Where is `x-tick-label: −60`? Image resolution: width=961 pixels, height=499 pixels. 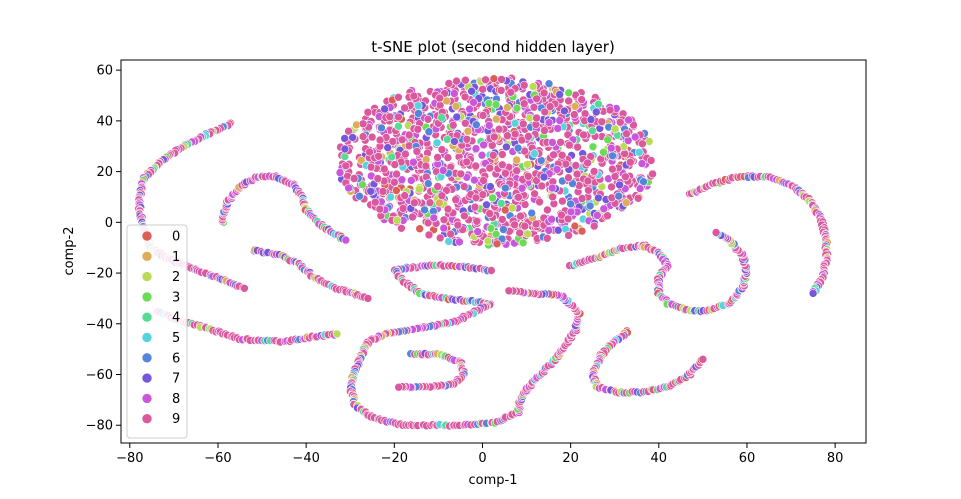
x-tick-label: −60 is located at coordinates (217, 458).